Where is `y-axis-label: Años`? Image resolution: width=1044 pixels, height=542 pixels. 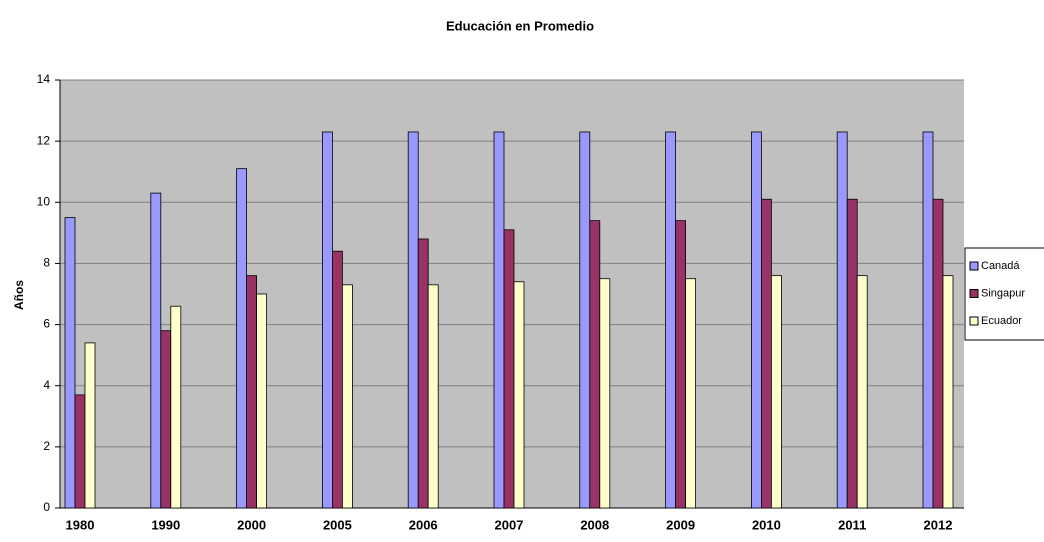
y-axis-label: Años is located at coordinates (19, 295).